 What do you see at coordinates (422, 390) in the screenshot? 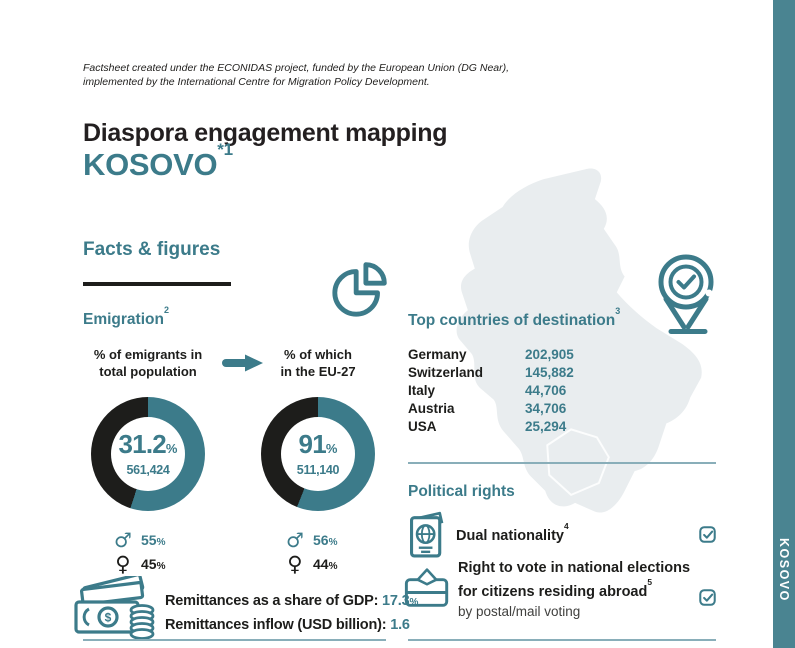
I see `destination-country: Italy` at bounding box center [422, 390].